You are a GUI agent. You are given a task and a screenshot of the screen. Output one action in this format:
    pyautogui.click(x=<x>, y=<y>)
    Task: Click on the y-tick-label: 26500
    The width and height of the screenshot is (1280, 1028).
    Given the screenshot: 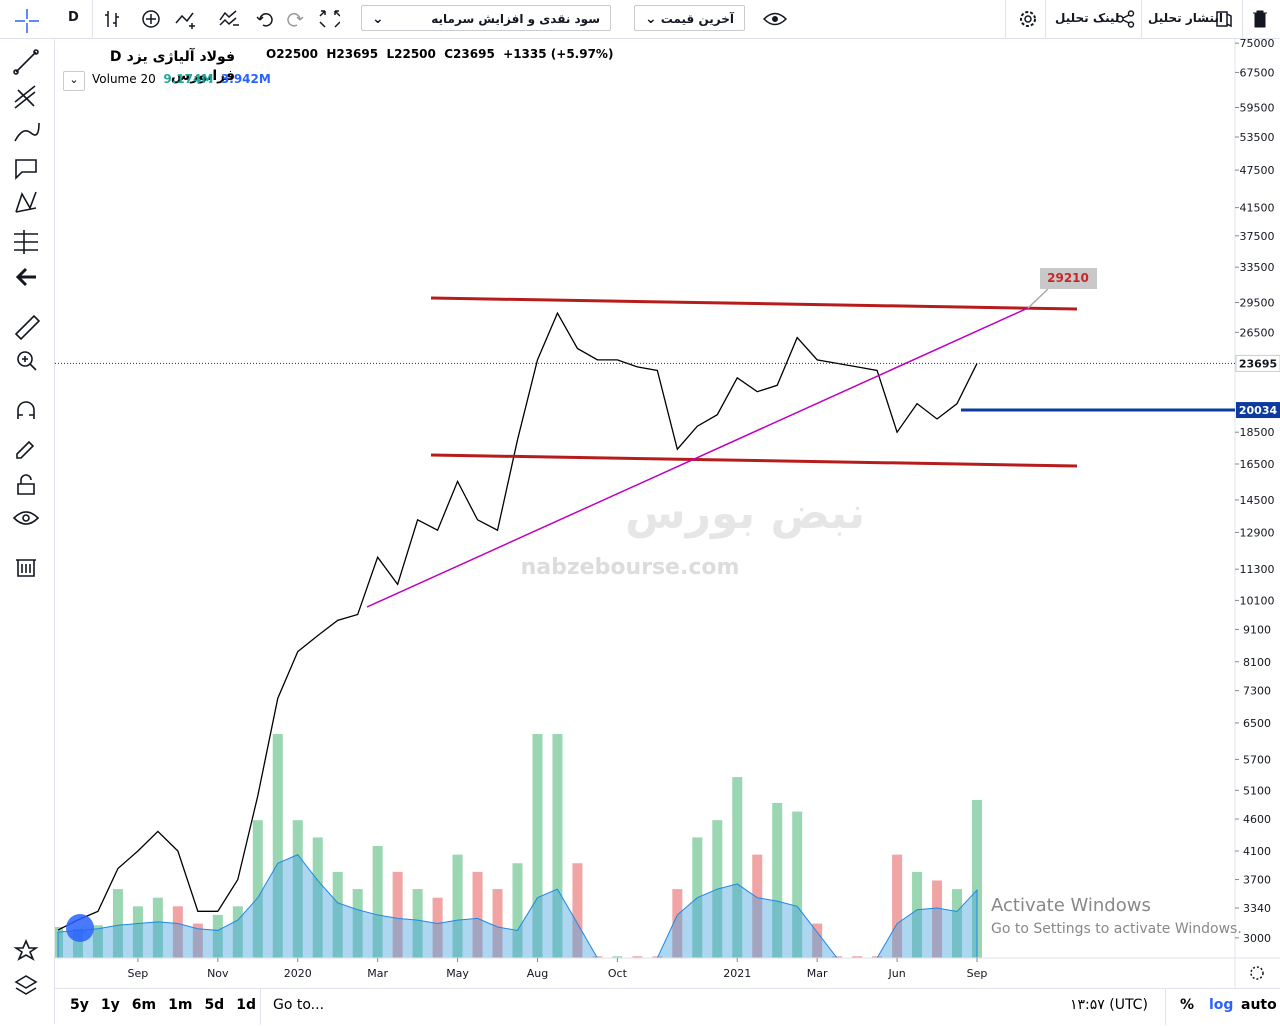 What is the action you would take?
    pyautogui.click(x=1257, y=332)
    